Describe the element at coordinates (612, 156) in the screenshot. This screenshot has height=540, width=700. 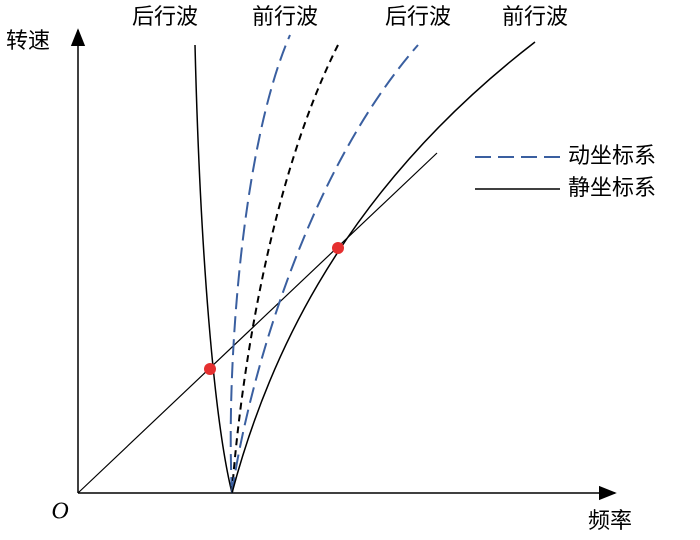
I see `legend-label: 动坐标系` at that location.